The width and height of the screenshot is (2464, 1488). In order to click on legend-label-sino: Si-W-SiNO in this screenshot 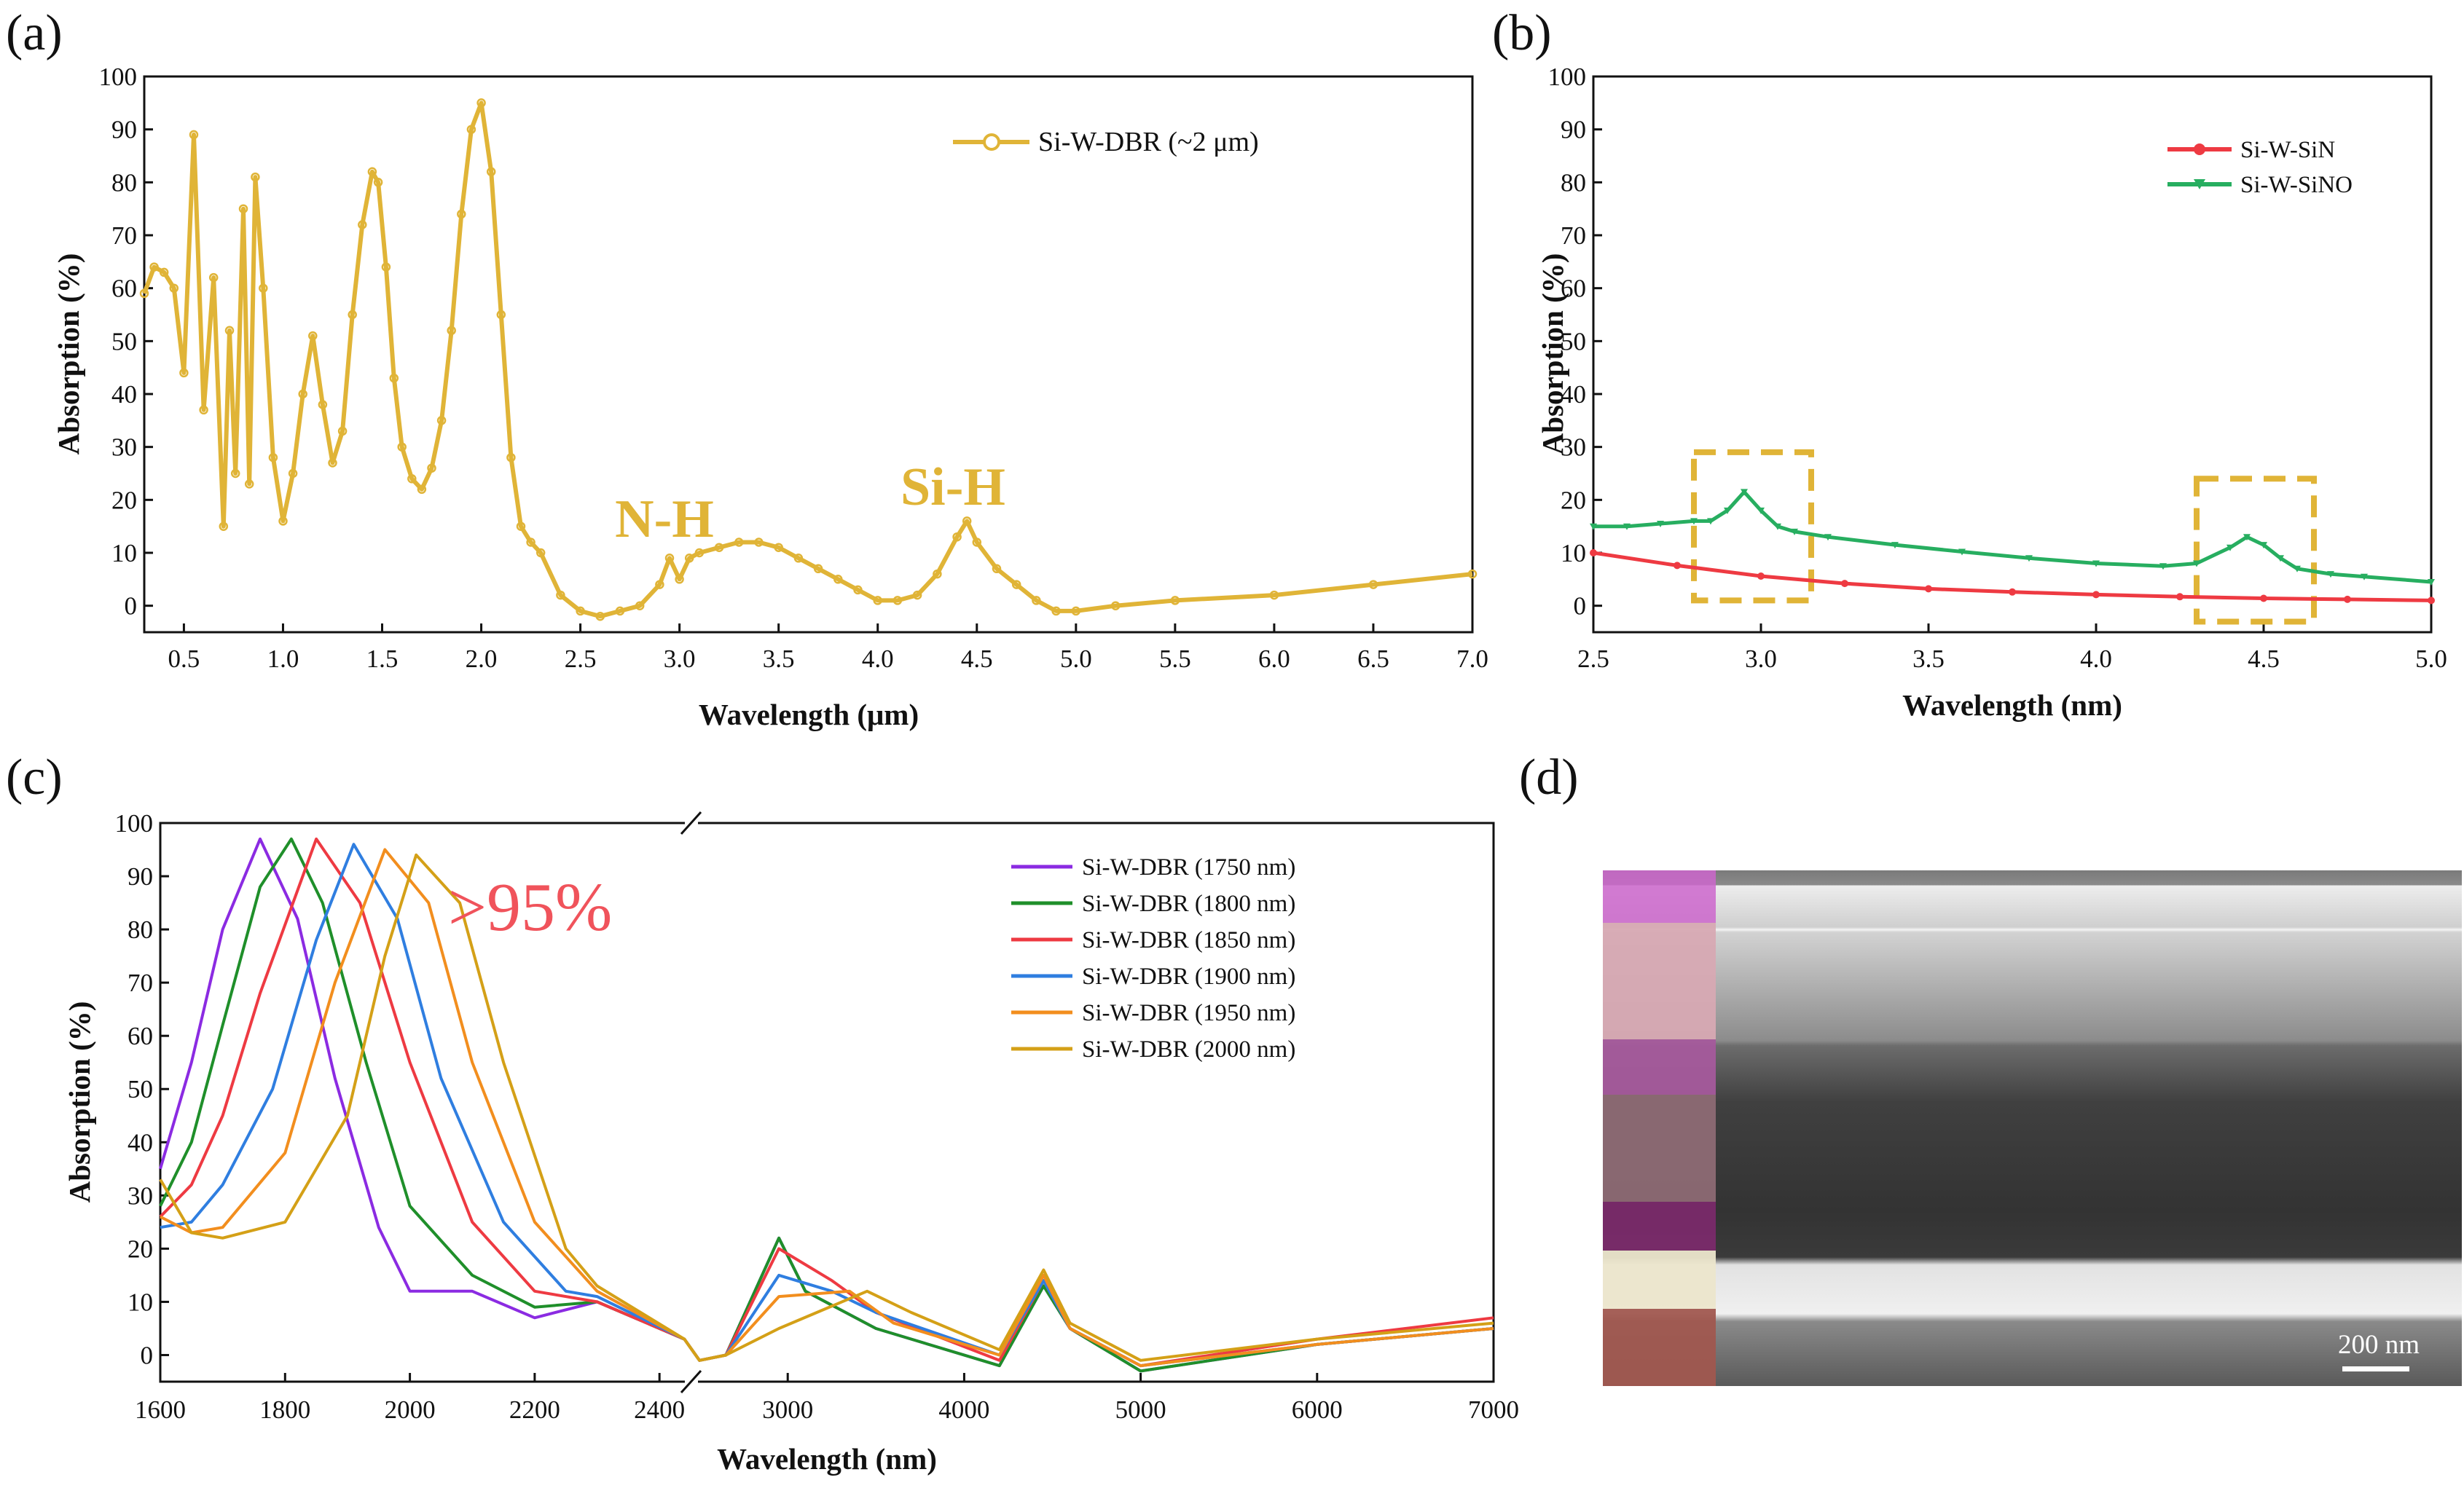, I will do `click(2297, 185)`.